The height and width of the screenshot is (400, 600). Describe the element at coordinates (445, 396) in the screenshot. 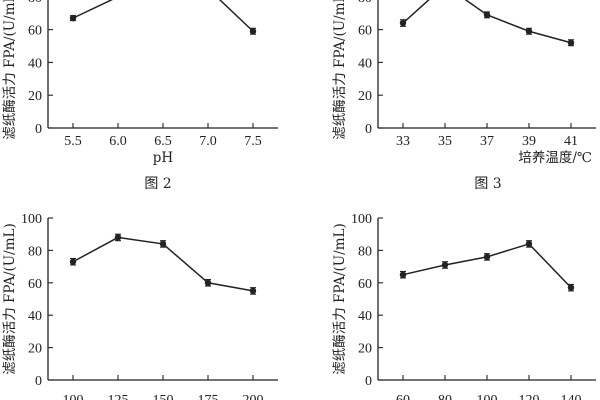

I see `x-tick-label: 80` at that location.